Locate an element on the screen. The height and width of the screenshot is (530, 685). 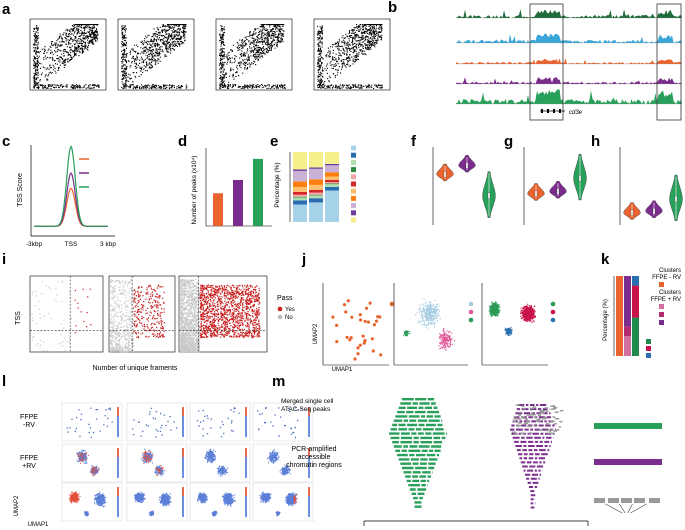
e-segment-other-exon is located at coordinates (300, 189).